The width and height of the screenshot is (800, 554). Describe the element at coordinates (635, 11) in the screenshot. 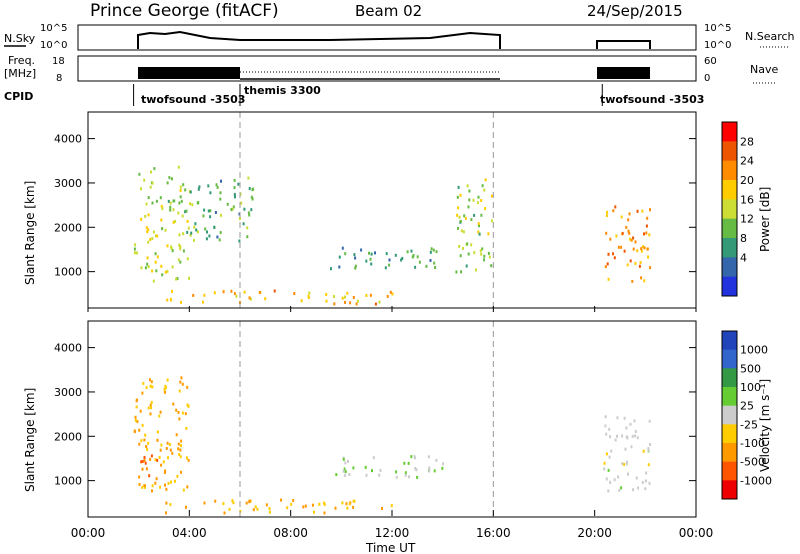

I see `date-label: 24/Sep/2015` at that location.